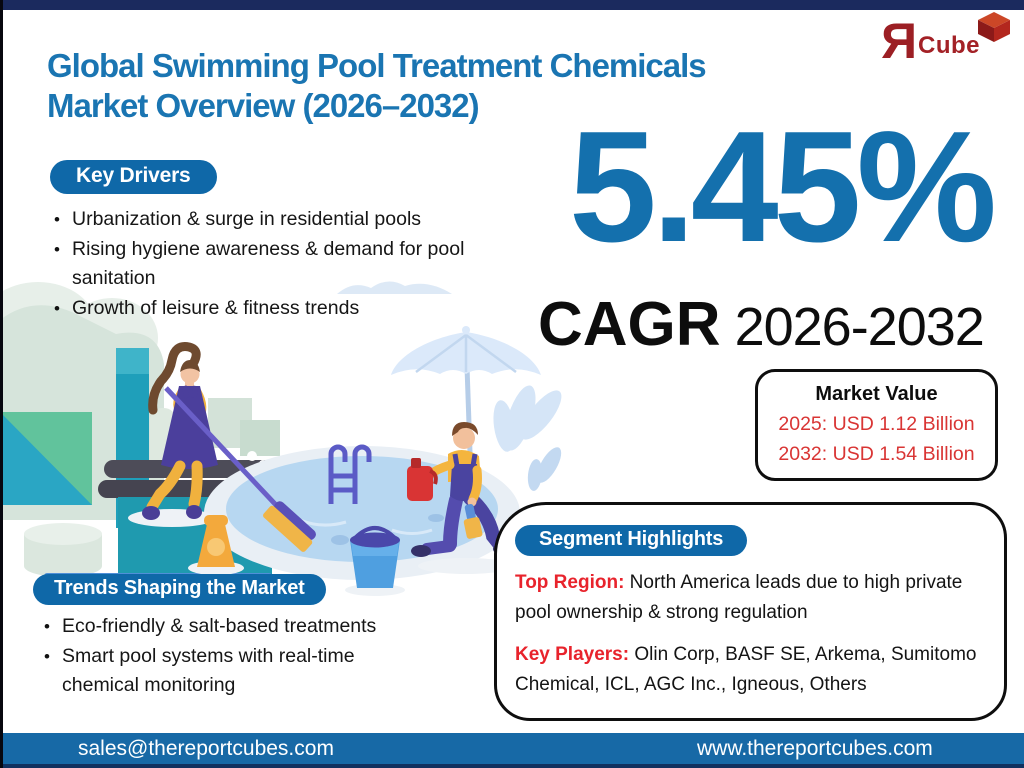  I want to click on footer-website-link: www.thereportcubes.com, so click(815, 748).